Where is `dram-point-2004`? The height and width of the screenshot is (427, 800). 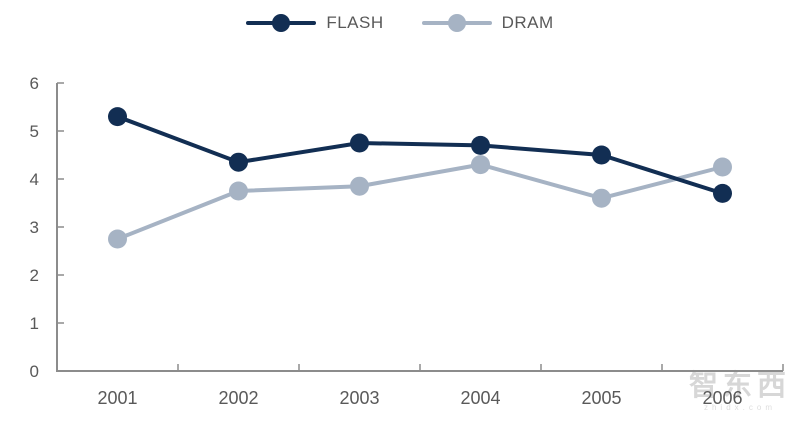
dram-point-2004 is located at coordinates (480, 165).